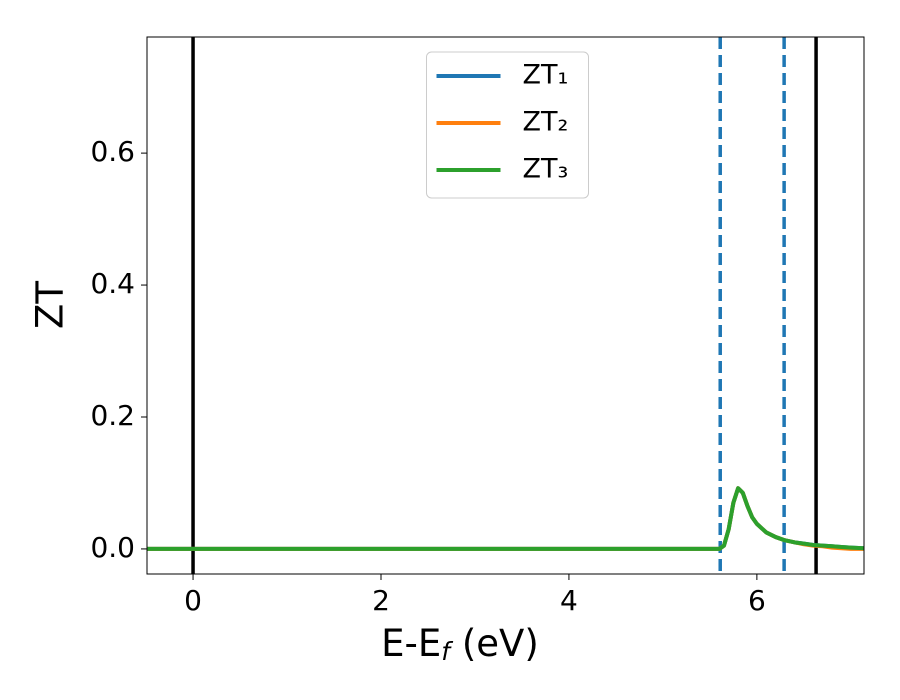  Describe the element at coordinates (50, 305) in the screenshot. I see `y-axis-label: ZT` at that location.